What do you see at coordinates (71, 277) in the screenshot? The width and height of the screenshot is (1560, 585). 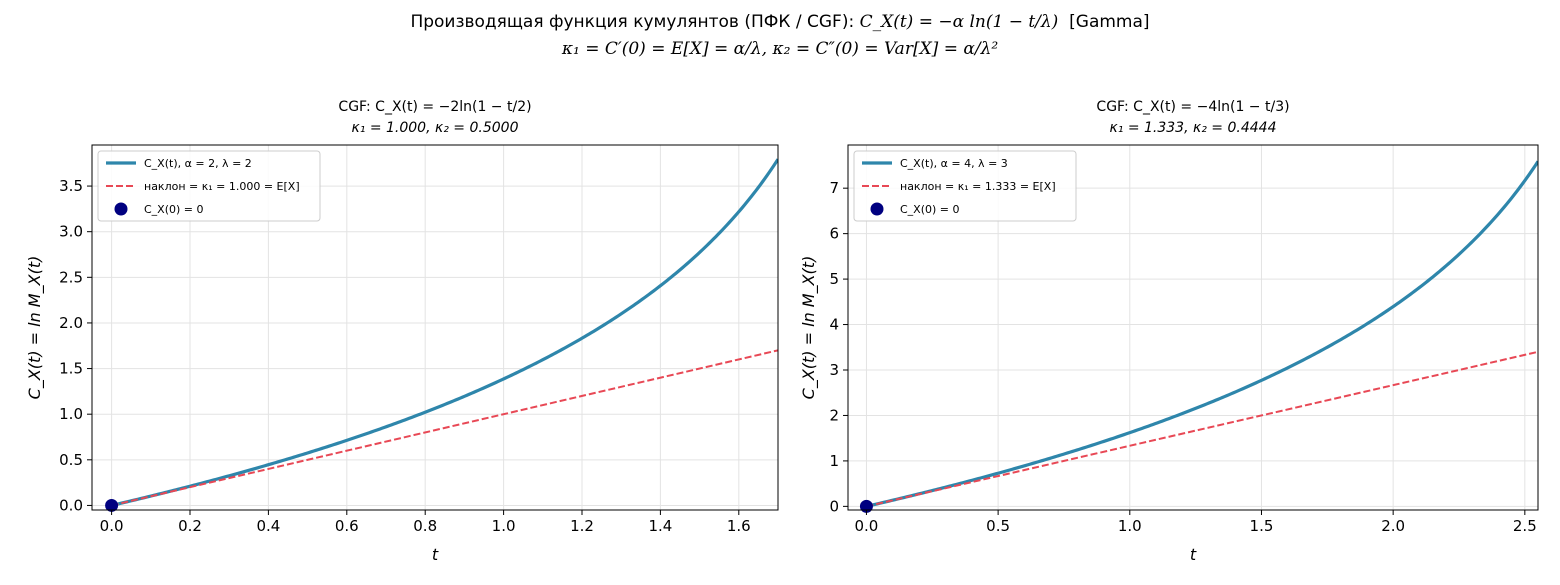 I see `y-tick-label: 2.5` at bounding box center [71, 277].